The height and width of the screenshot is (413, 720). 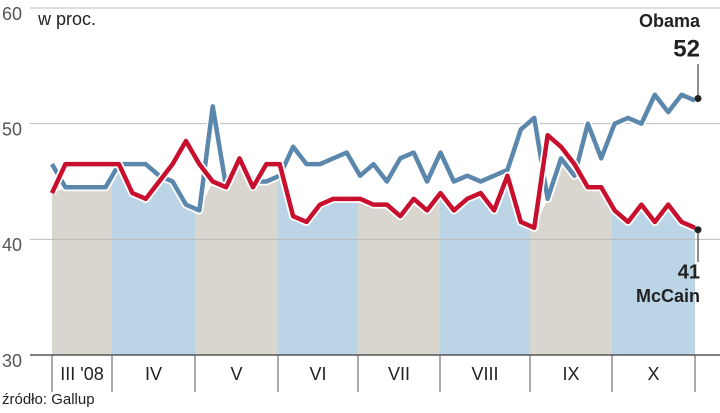 I want to click on x-band-label: IX, so click(x=570, y=374).